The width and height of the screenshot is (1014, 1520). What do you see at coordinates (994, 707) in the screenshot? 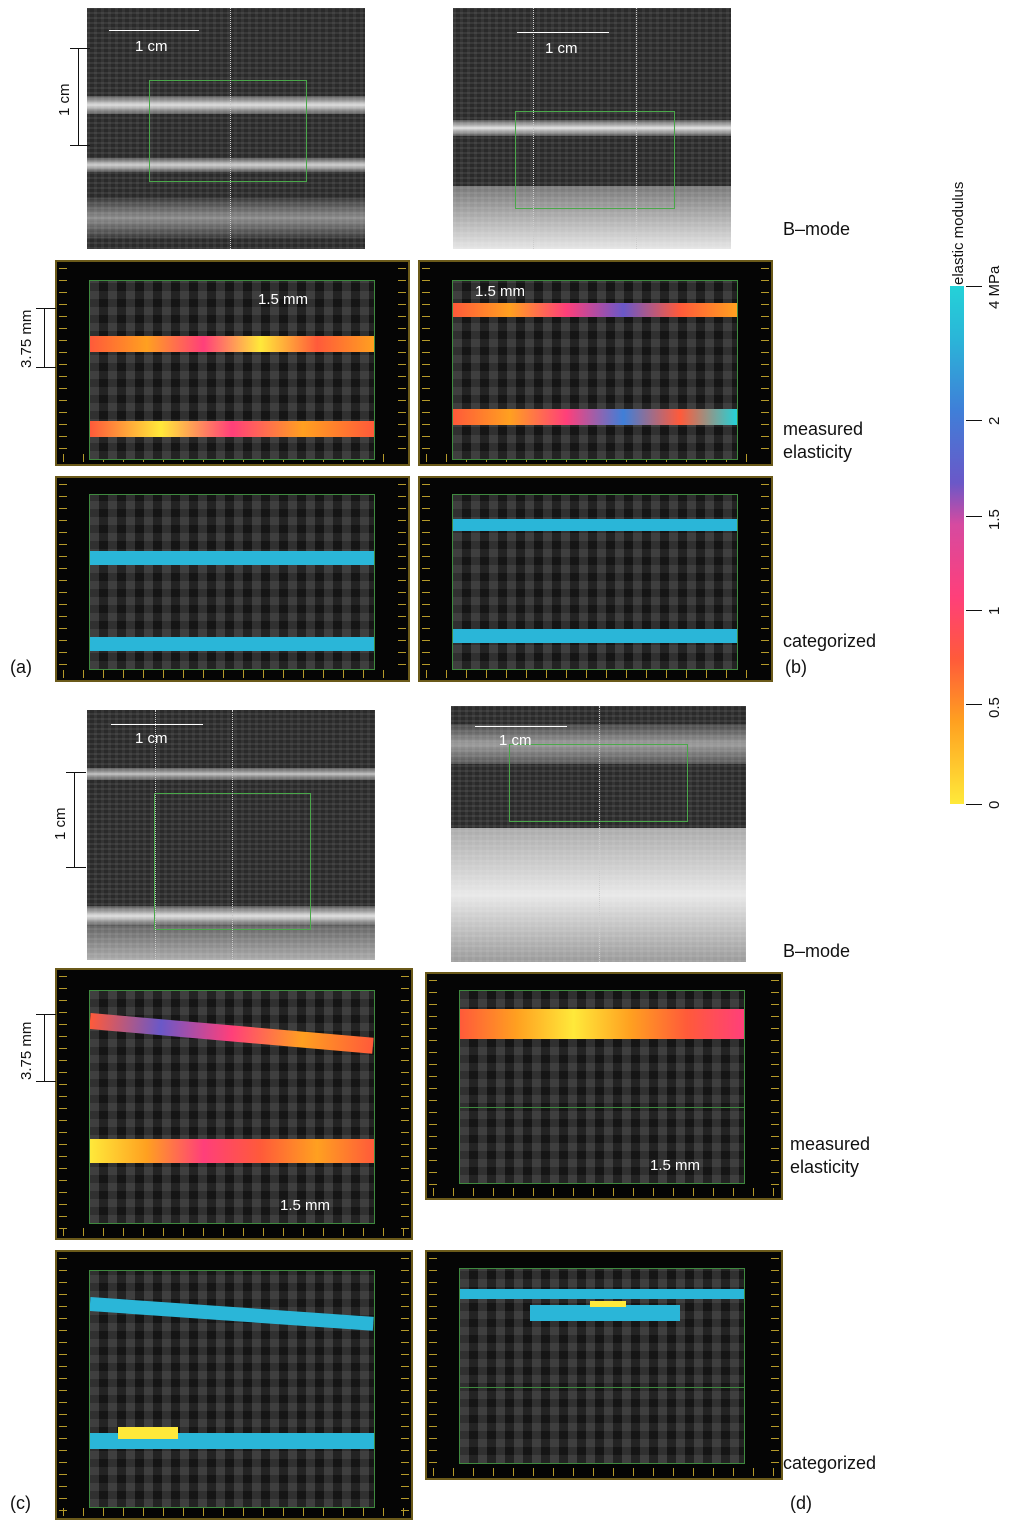
I see `colorbar-tick-label: 0.5` at bounding box center [994, 707].